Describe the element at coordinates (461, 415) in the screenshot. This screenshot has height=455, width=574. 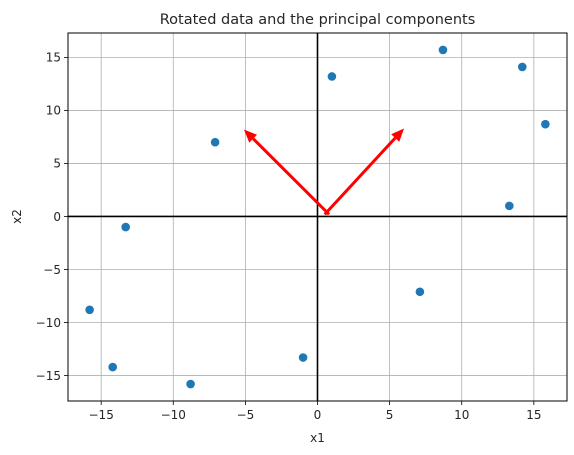
I see `x-tick-label: 10` at that location.